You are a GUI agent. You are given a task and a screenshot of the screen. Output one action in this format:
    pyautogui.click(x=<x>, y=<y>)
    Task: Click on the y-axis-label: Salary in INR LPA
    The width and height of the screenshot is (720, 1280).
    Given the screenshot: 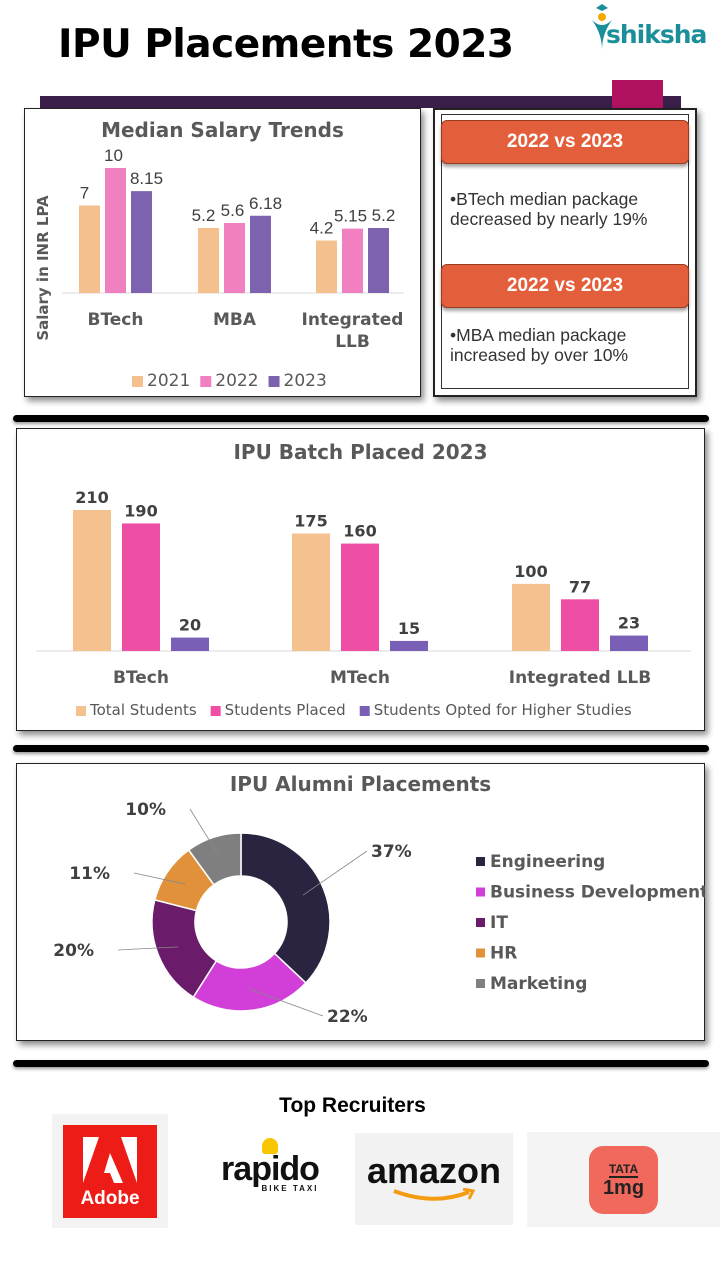 What is the action you would take?
    pyautogui.click(x=43, y=268)
    